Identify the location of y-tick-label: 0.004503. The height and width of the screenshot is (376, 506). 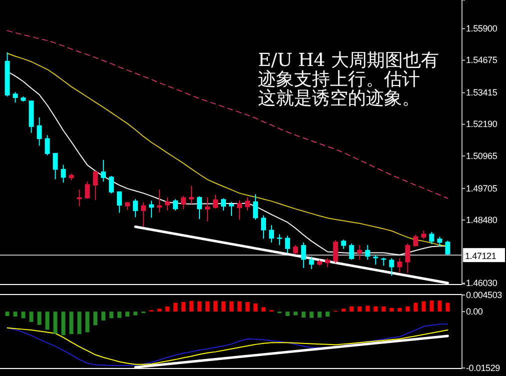
(484, 295).